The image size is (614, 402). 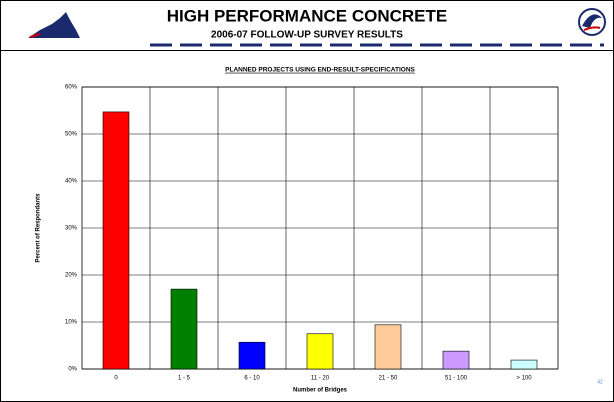 I want to click on page-number: 42, so click(x=600, y=382).